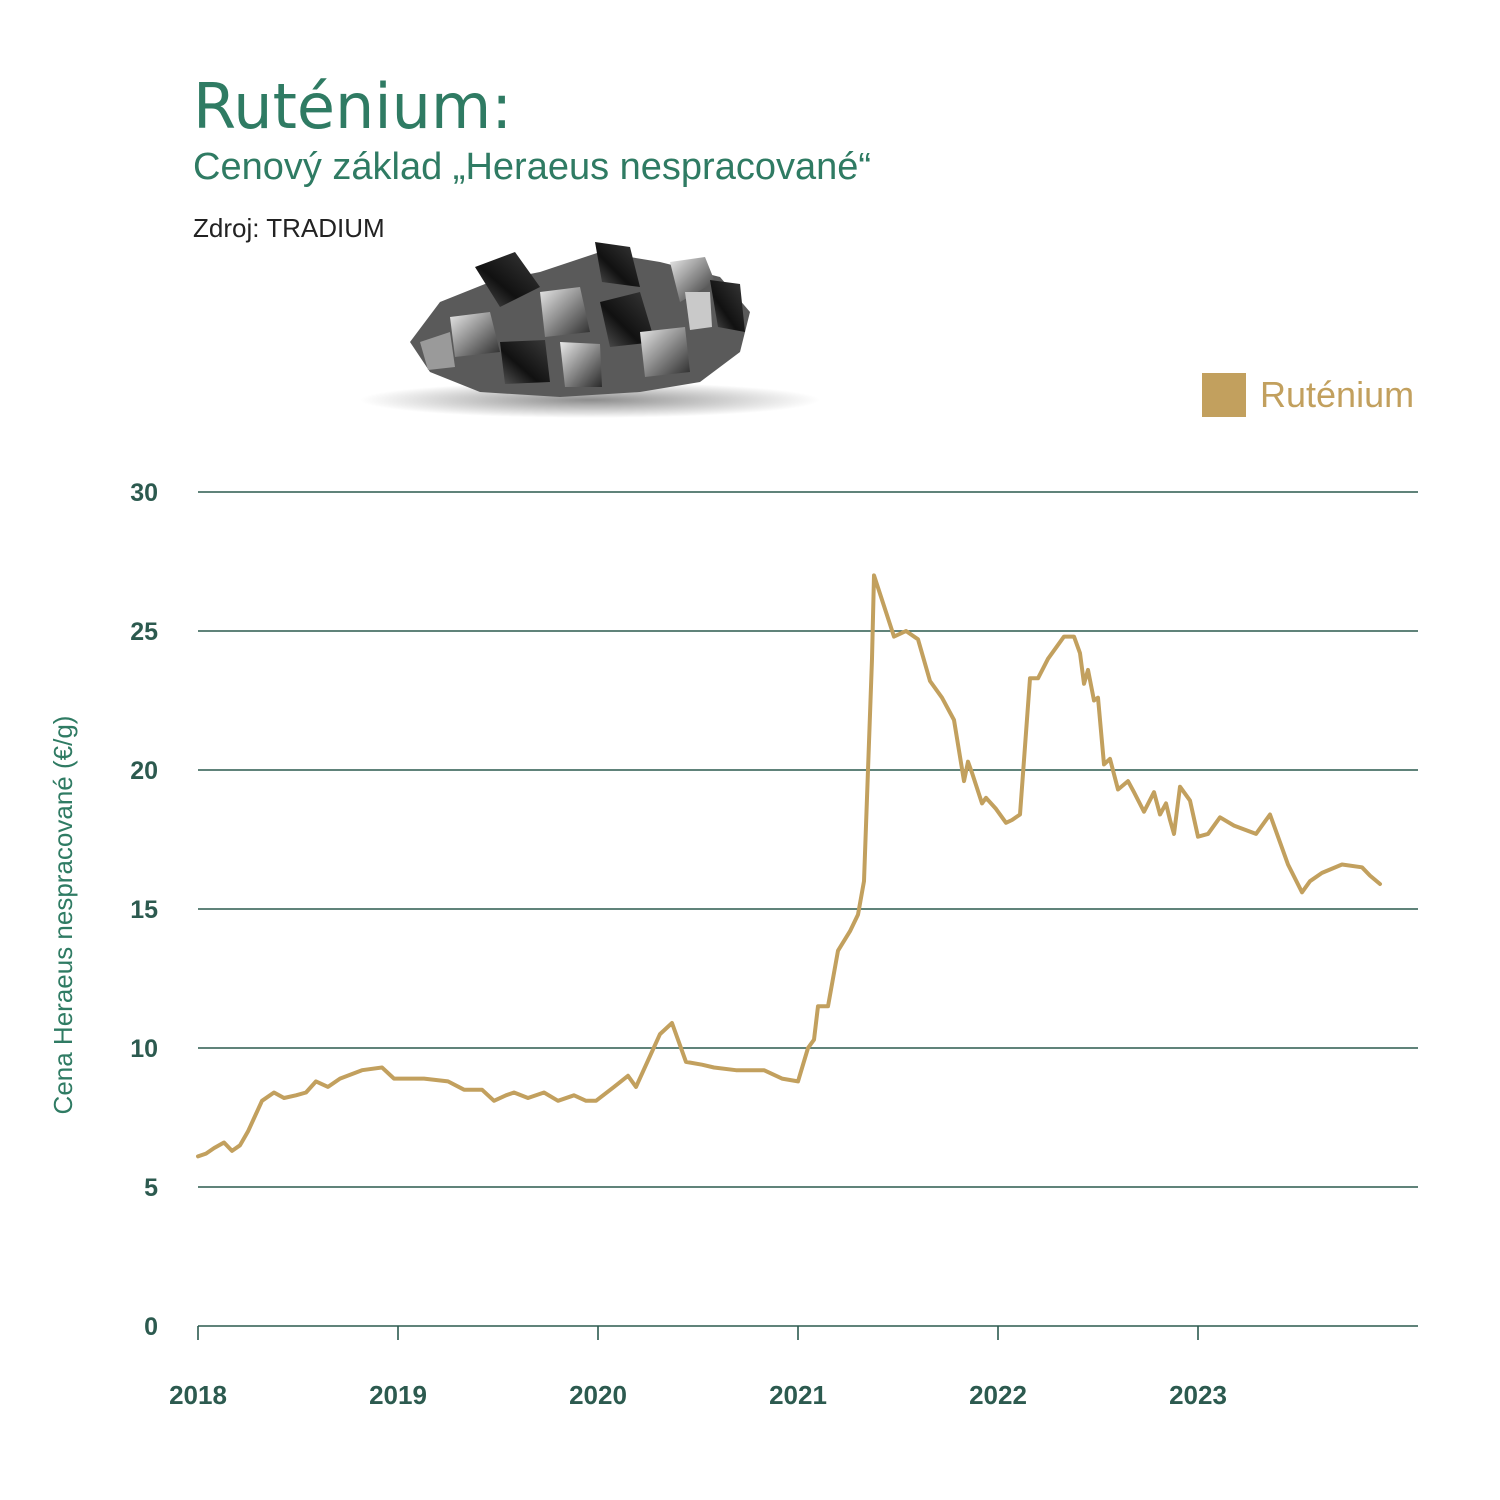 The height and width of the screenshot is (1500, 1500). What do you see at coordinates (151, 1188) in the screenshot?
I see `y-tick-label: 5` at bounding box center [151, 1188].